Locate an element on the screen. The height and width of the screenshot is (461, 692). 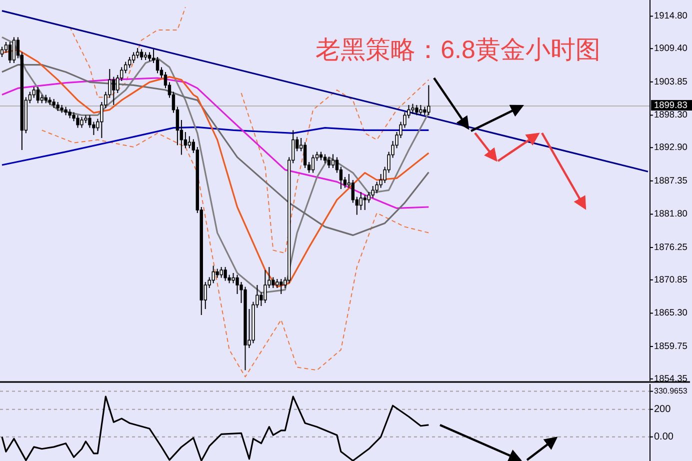
y-tick-label: 330.9653 is located at coordinates (671, 391).